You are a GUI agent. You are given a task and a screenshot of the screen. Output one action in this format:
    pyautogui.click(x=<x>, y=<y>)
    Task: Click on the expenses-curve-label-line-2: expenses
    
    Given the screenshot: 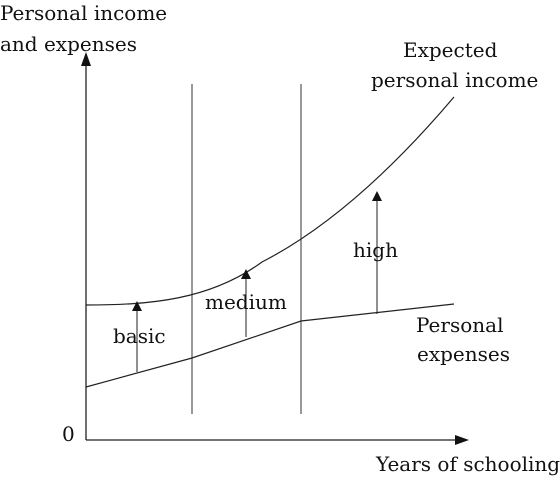 What is the action you would take?
    pyautogui.click(x=463, y=354)
    